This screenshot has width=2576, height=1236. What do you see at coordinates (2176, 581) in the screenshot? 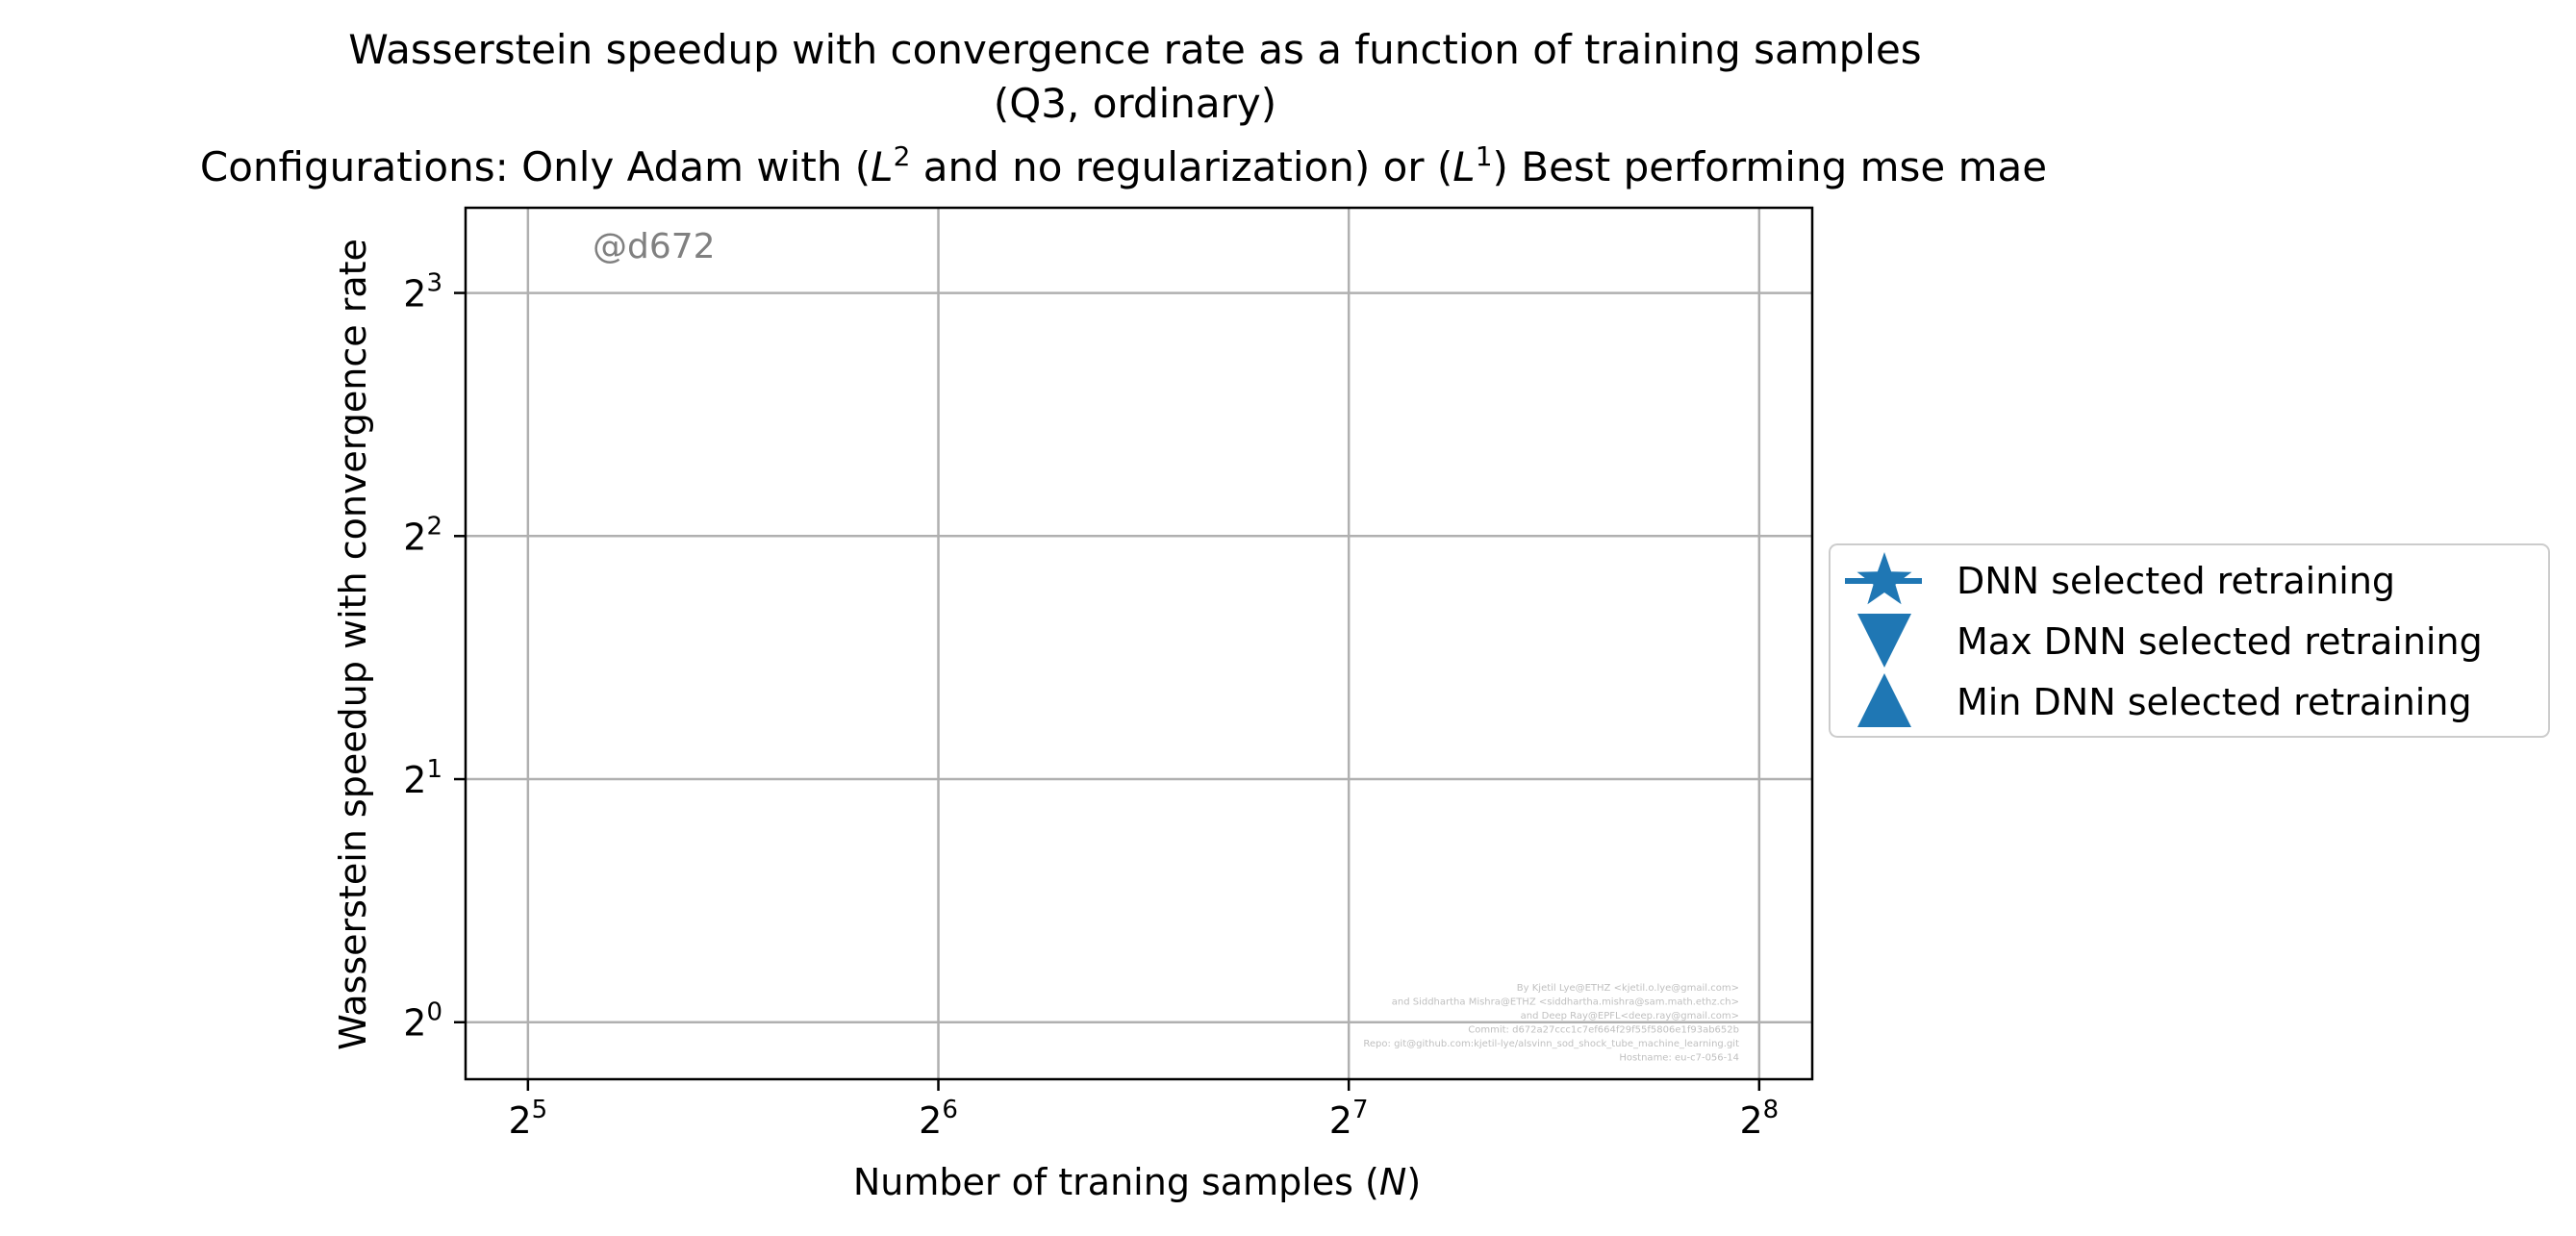
I see `legend-label-dnn-selected: DNN selected retraining` at bounding box center [2176, 581].